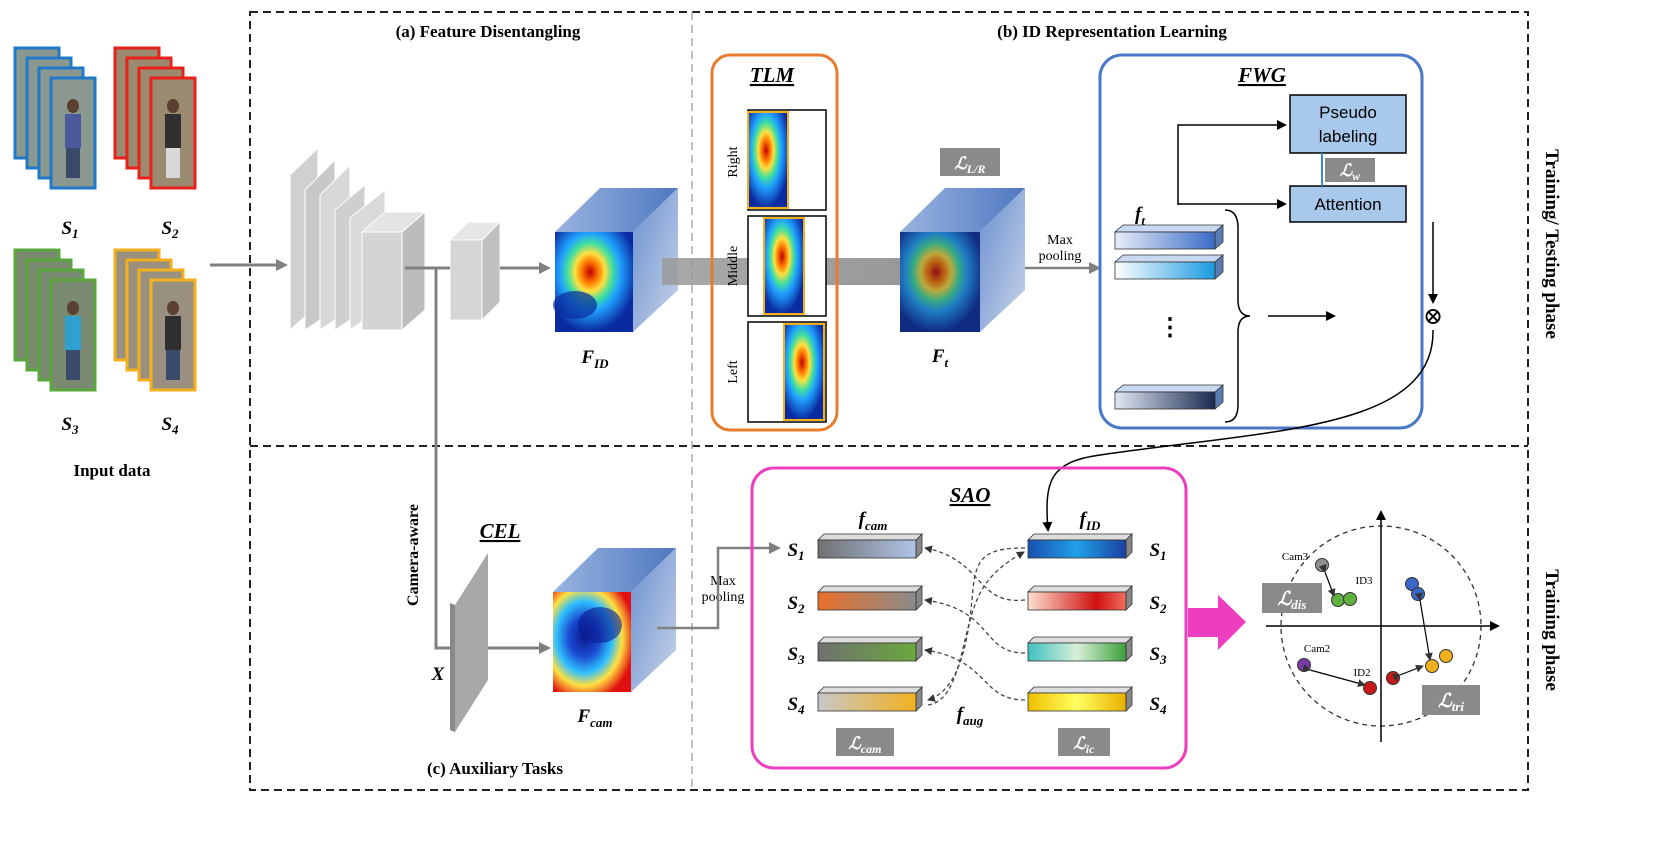 This screenshot has width=1659, height=849. I want to click on input-s1-label: S1, so click(69, 229).